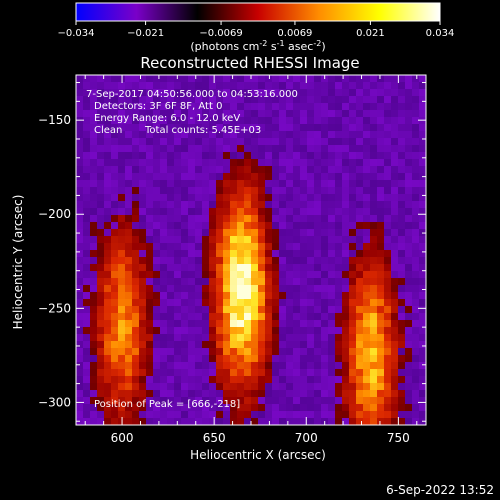 The width and height of the screenshot is (500, 500). I want to click on x-tick-label: 650, so click(214, 438).